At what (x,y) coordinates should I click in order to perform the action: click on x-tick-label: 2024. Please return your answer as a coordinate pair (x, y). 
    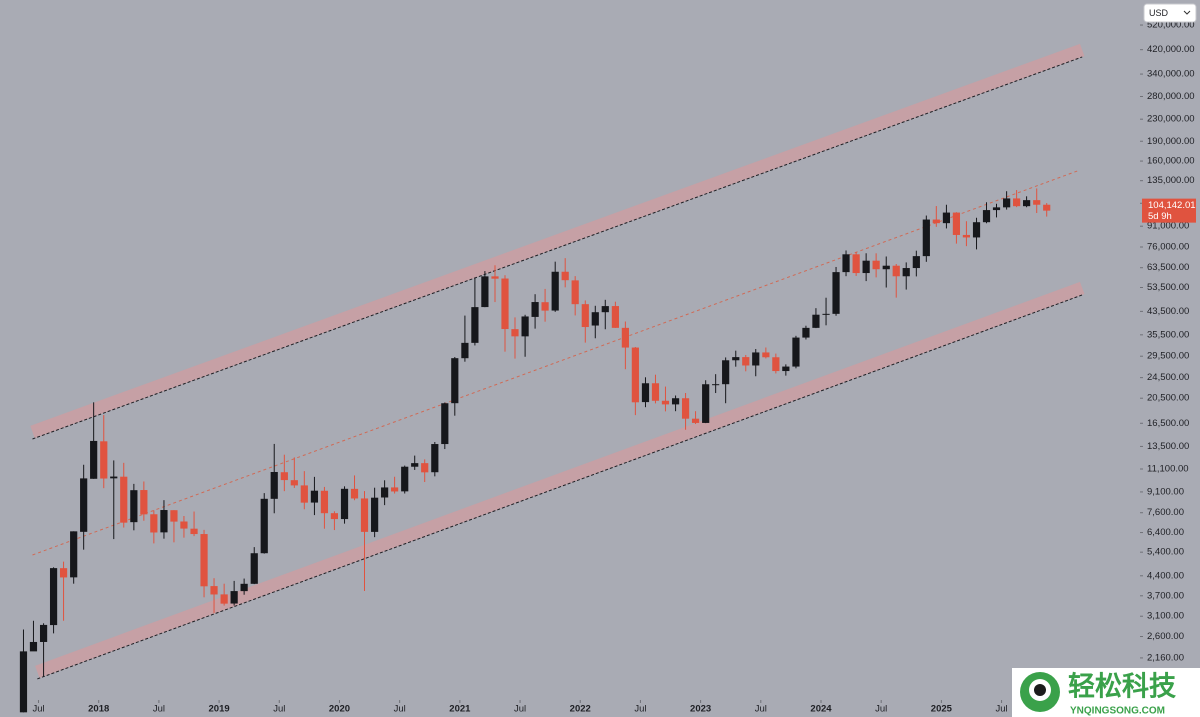
    Looking at the image, I should click on (821, 709).